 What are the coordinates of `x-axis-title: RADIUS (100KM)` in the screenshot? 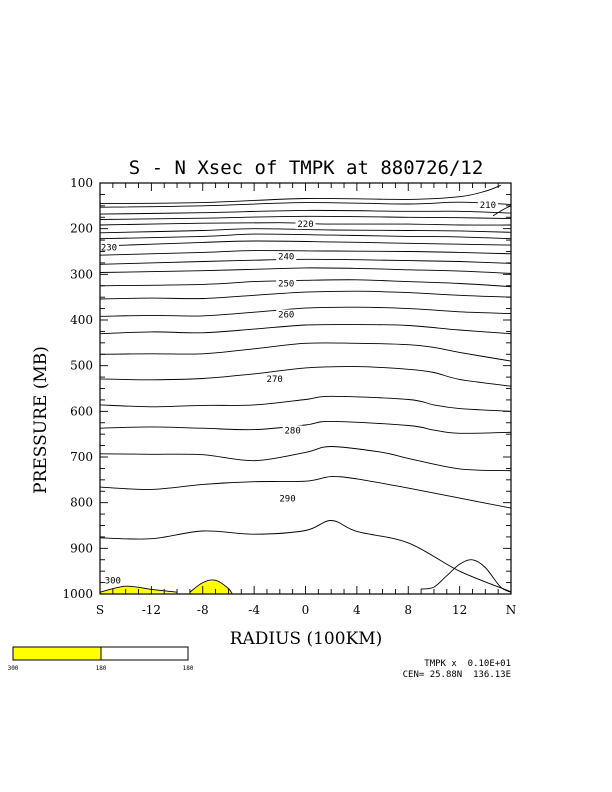 It's located at (306, 639).